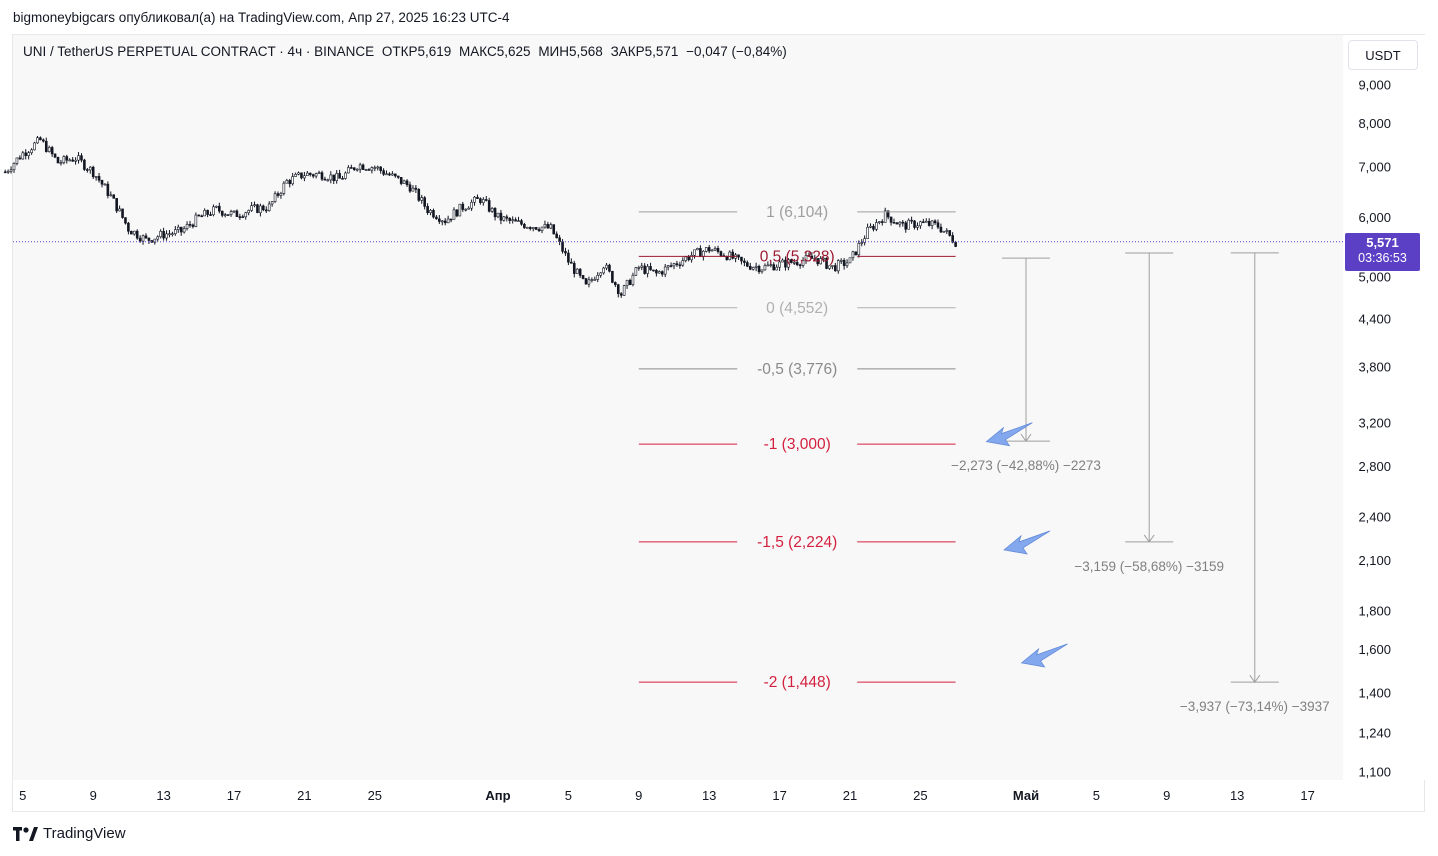  What do you see at coordinates (1149, 566) in the screenshot?
I see `measure-label: −3,159 (−58,68%) −3159` at bounding box center [1149, 566].